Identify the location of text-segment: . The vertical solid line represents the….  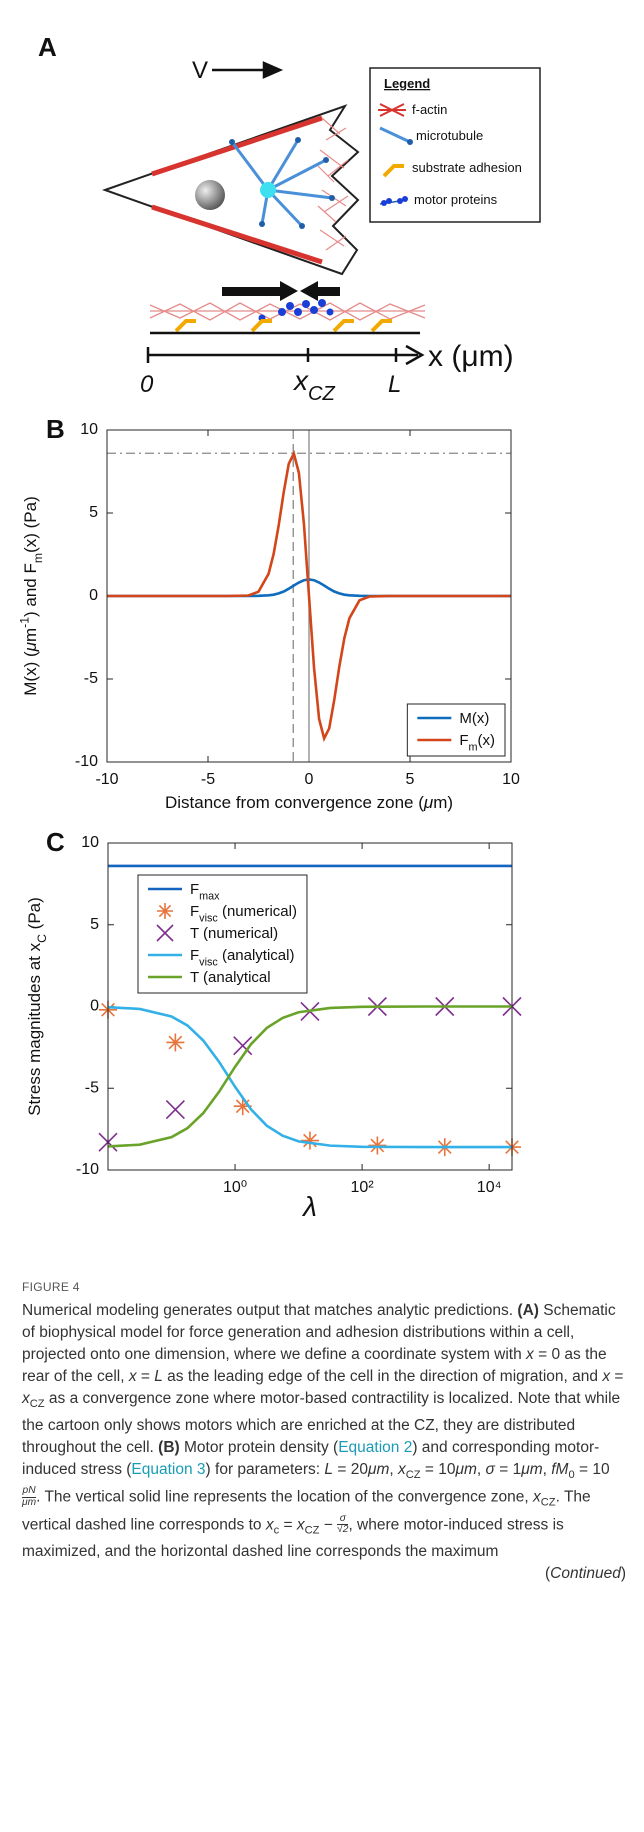
(284, 1497).